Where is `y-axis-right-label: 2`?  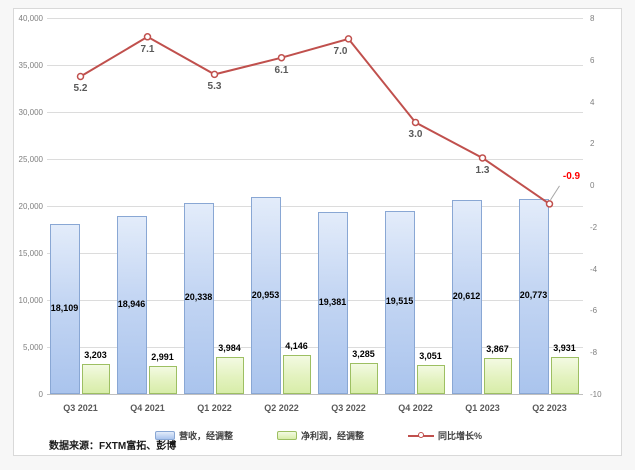
y-axis-right-label: 2 is located at coordinates (592, 144).